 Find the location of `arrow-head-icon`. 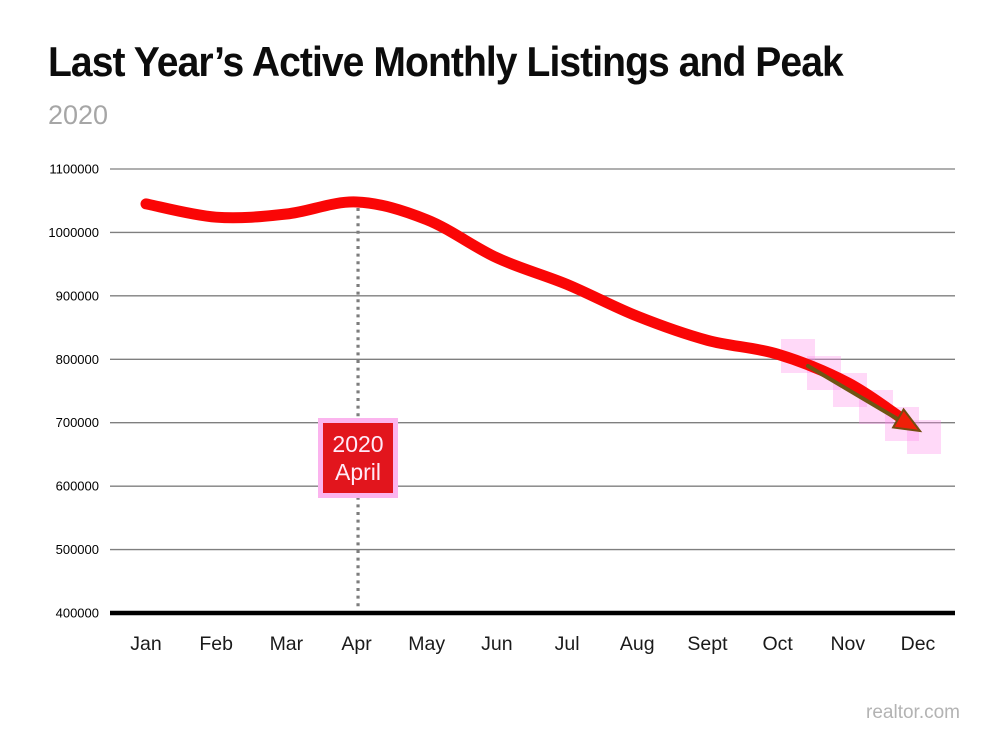

arrow-head-icon is located at coordinates (907, 420).